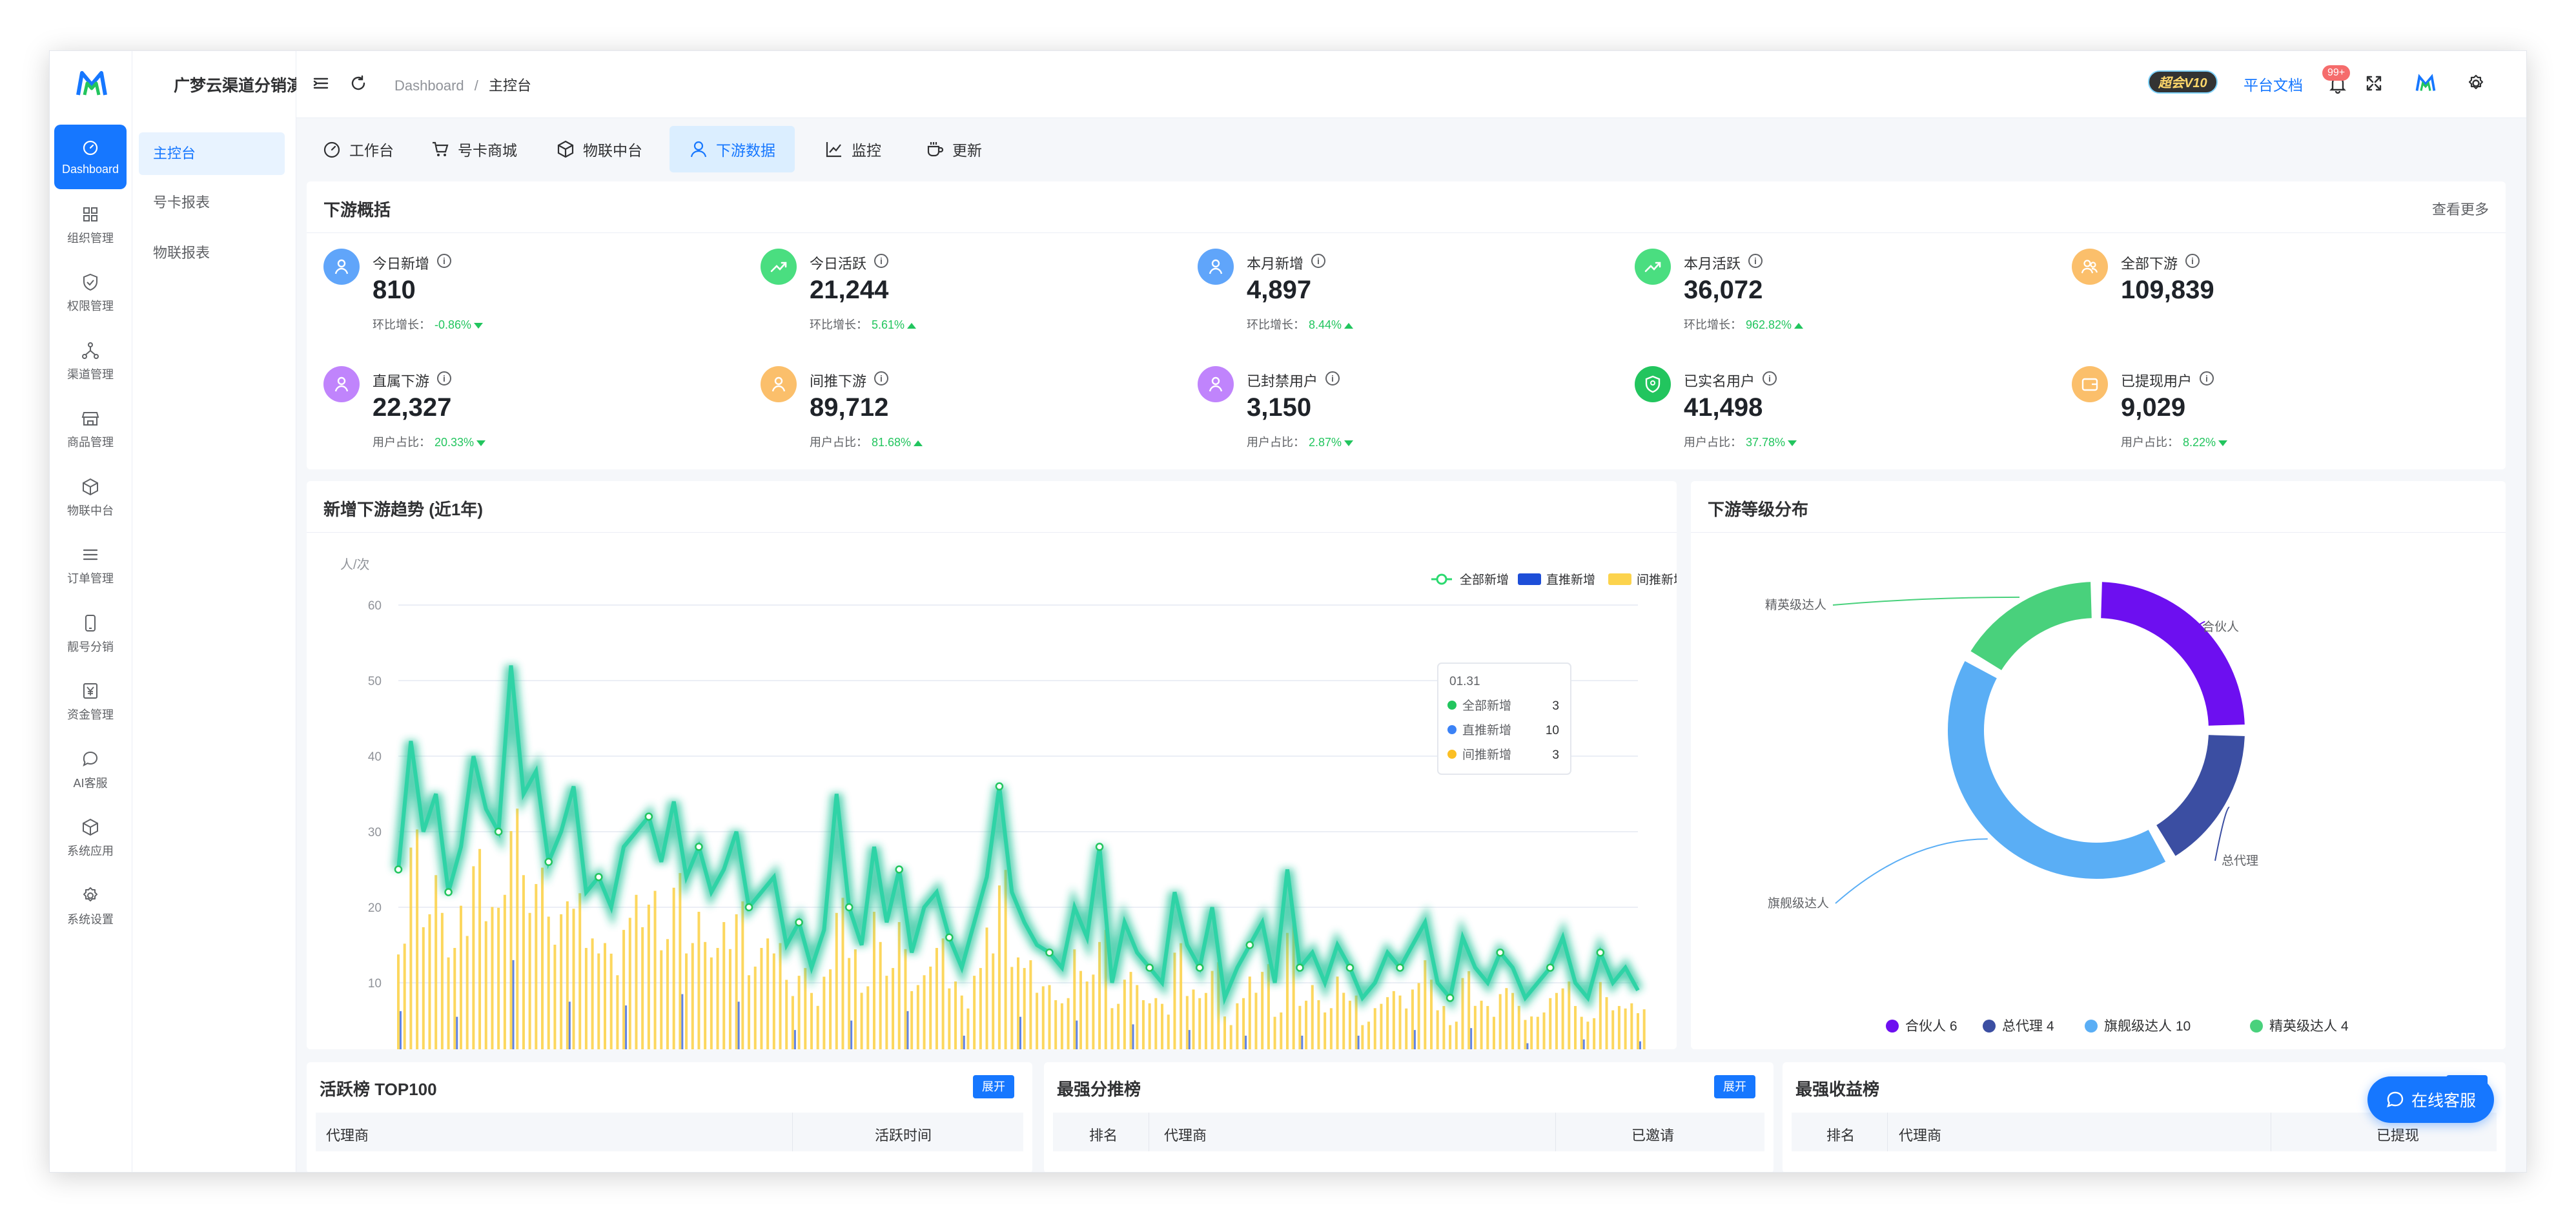 This screenshot has height=1223, width=2576. What do you see at coordinates (2274, 86) in the screenshot?
I see `docs-link: 平台文档` at bounding box center [2274, 86].